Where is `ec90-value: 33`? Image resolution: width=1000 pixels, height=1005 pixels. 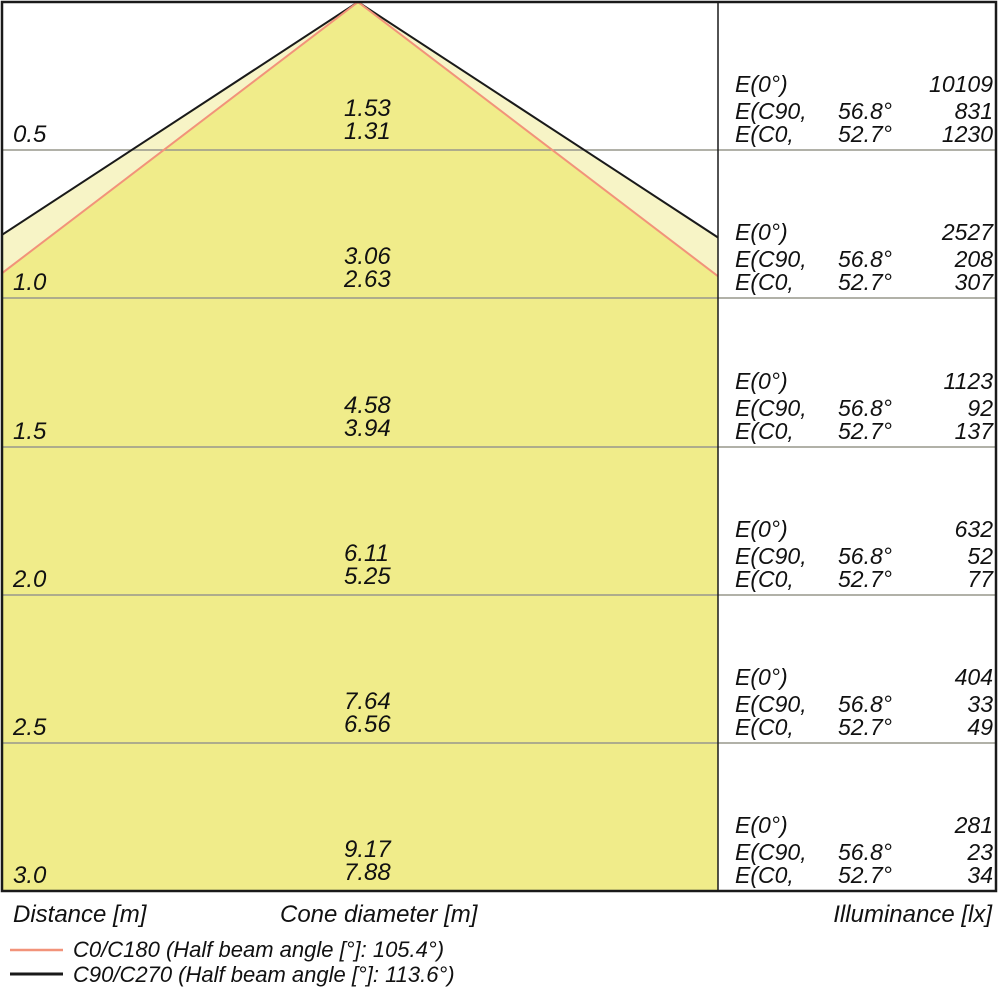
ec90-value: 33 is located at coordinates (980, 704).